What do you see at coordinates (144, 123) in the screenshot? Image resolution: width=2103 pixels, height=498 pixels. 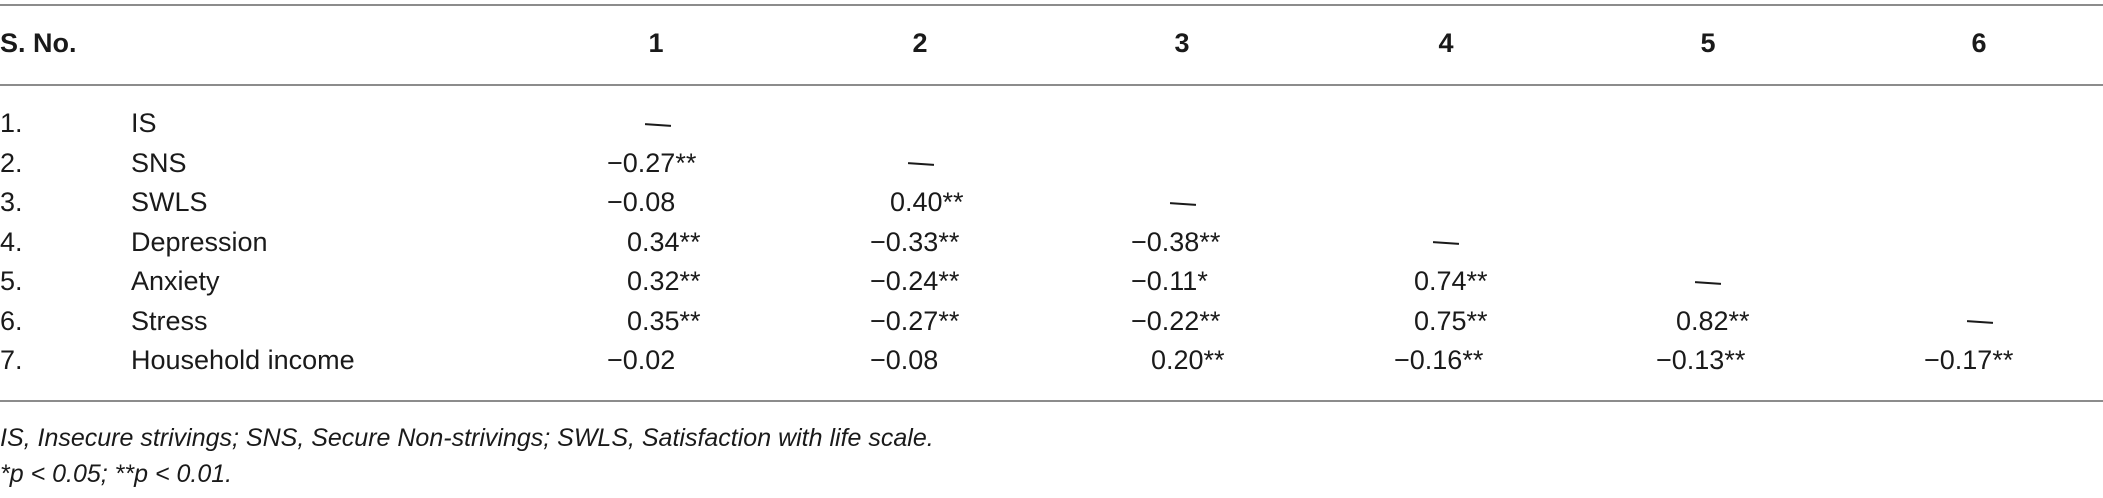 I see `row-label: IS` at bounding box center [144, 123].